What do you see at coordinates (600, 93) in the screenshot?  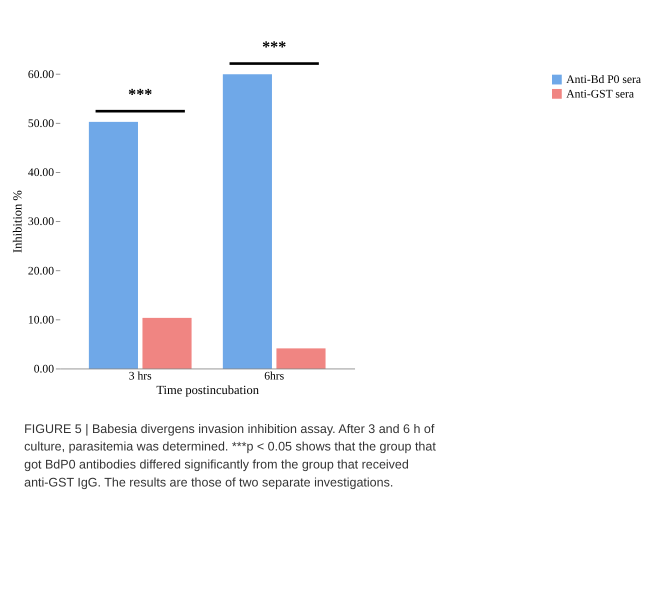 I see `legend-label: Anti-GST sera` at bounding box center [600, 93].